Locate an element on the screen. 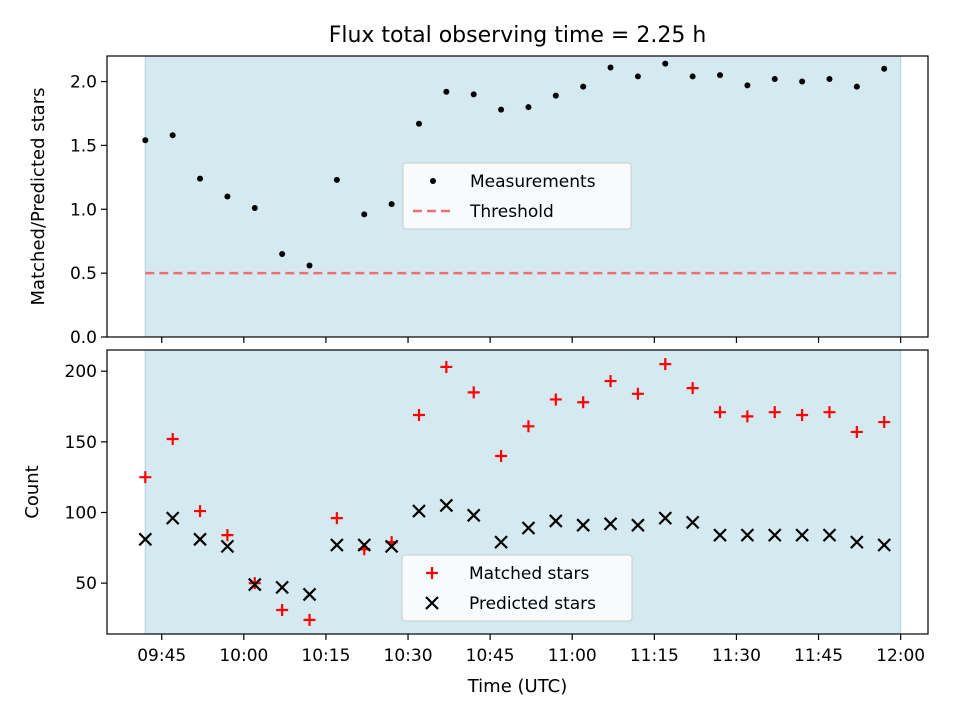  top-legend: Measurements Threshold is located at coordinates (517, 196).